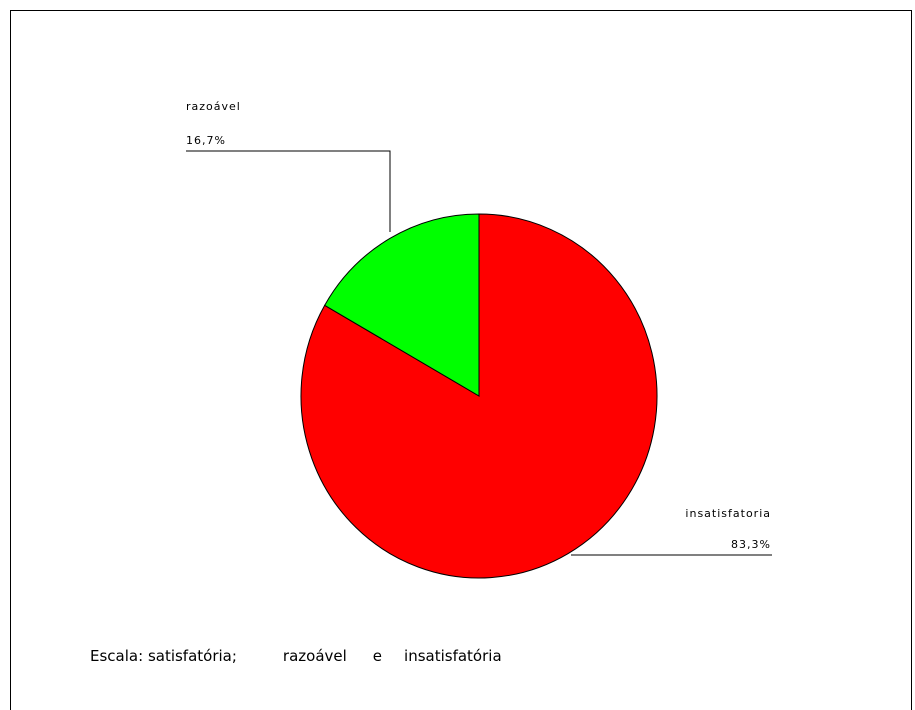 This screenshot has height=710, width=915. I want to click on scale-item-insatisfatoria: insatisfatória, so click(453, 656).